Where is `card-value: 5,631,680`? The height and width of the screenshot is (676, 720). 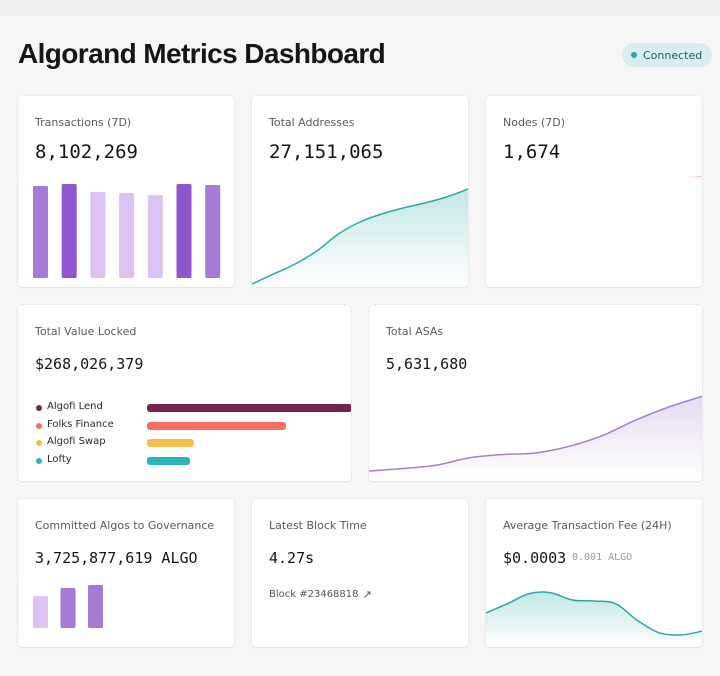
card-value: 5,631,680 is located at coordinates (427, 364).